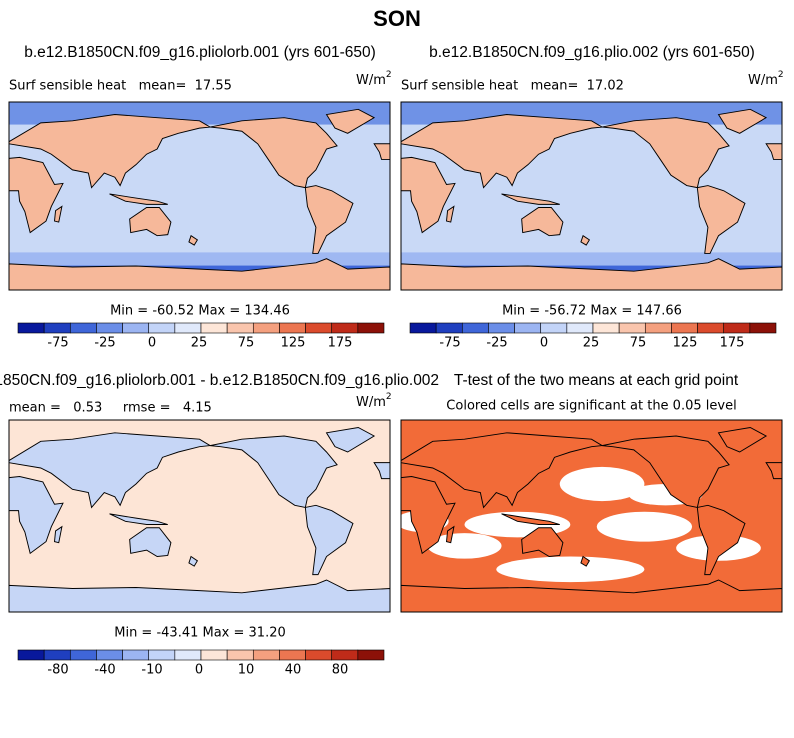 This screenshot has height=738, width=794. I want to click on figure-title: SON, so click(397, 18).